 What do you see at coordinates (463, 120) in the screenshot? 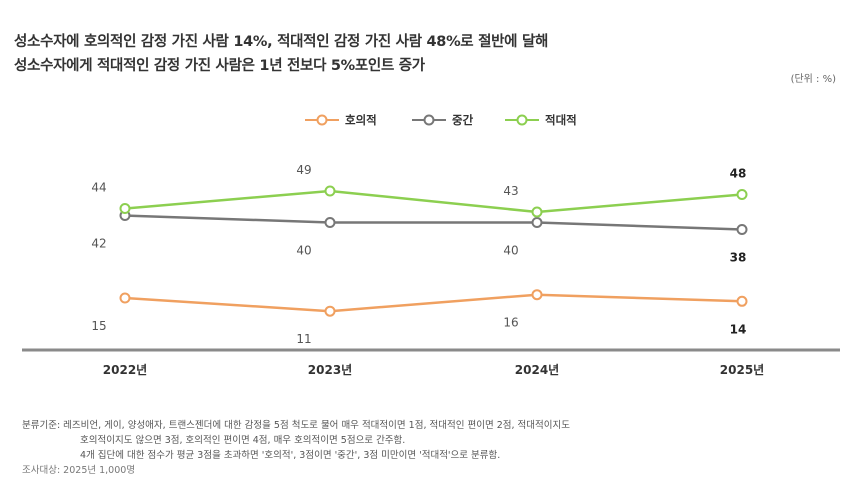
I see `legend-label-1: 중간` at bounding box center [463, 120].